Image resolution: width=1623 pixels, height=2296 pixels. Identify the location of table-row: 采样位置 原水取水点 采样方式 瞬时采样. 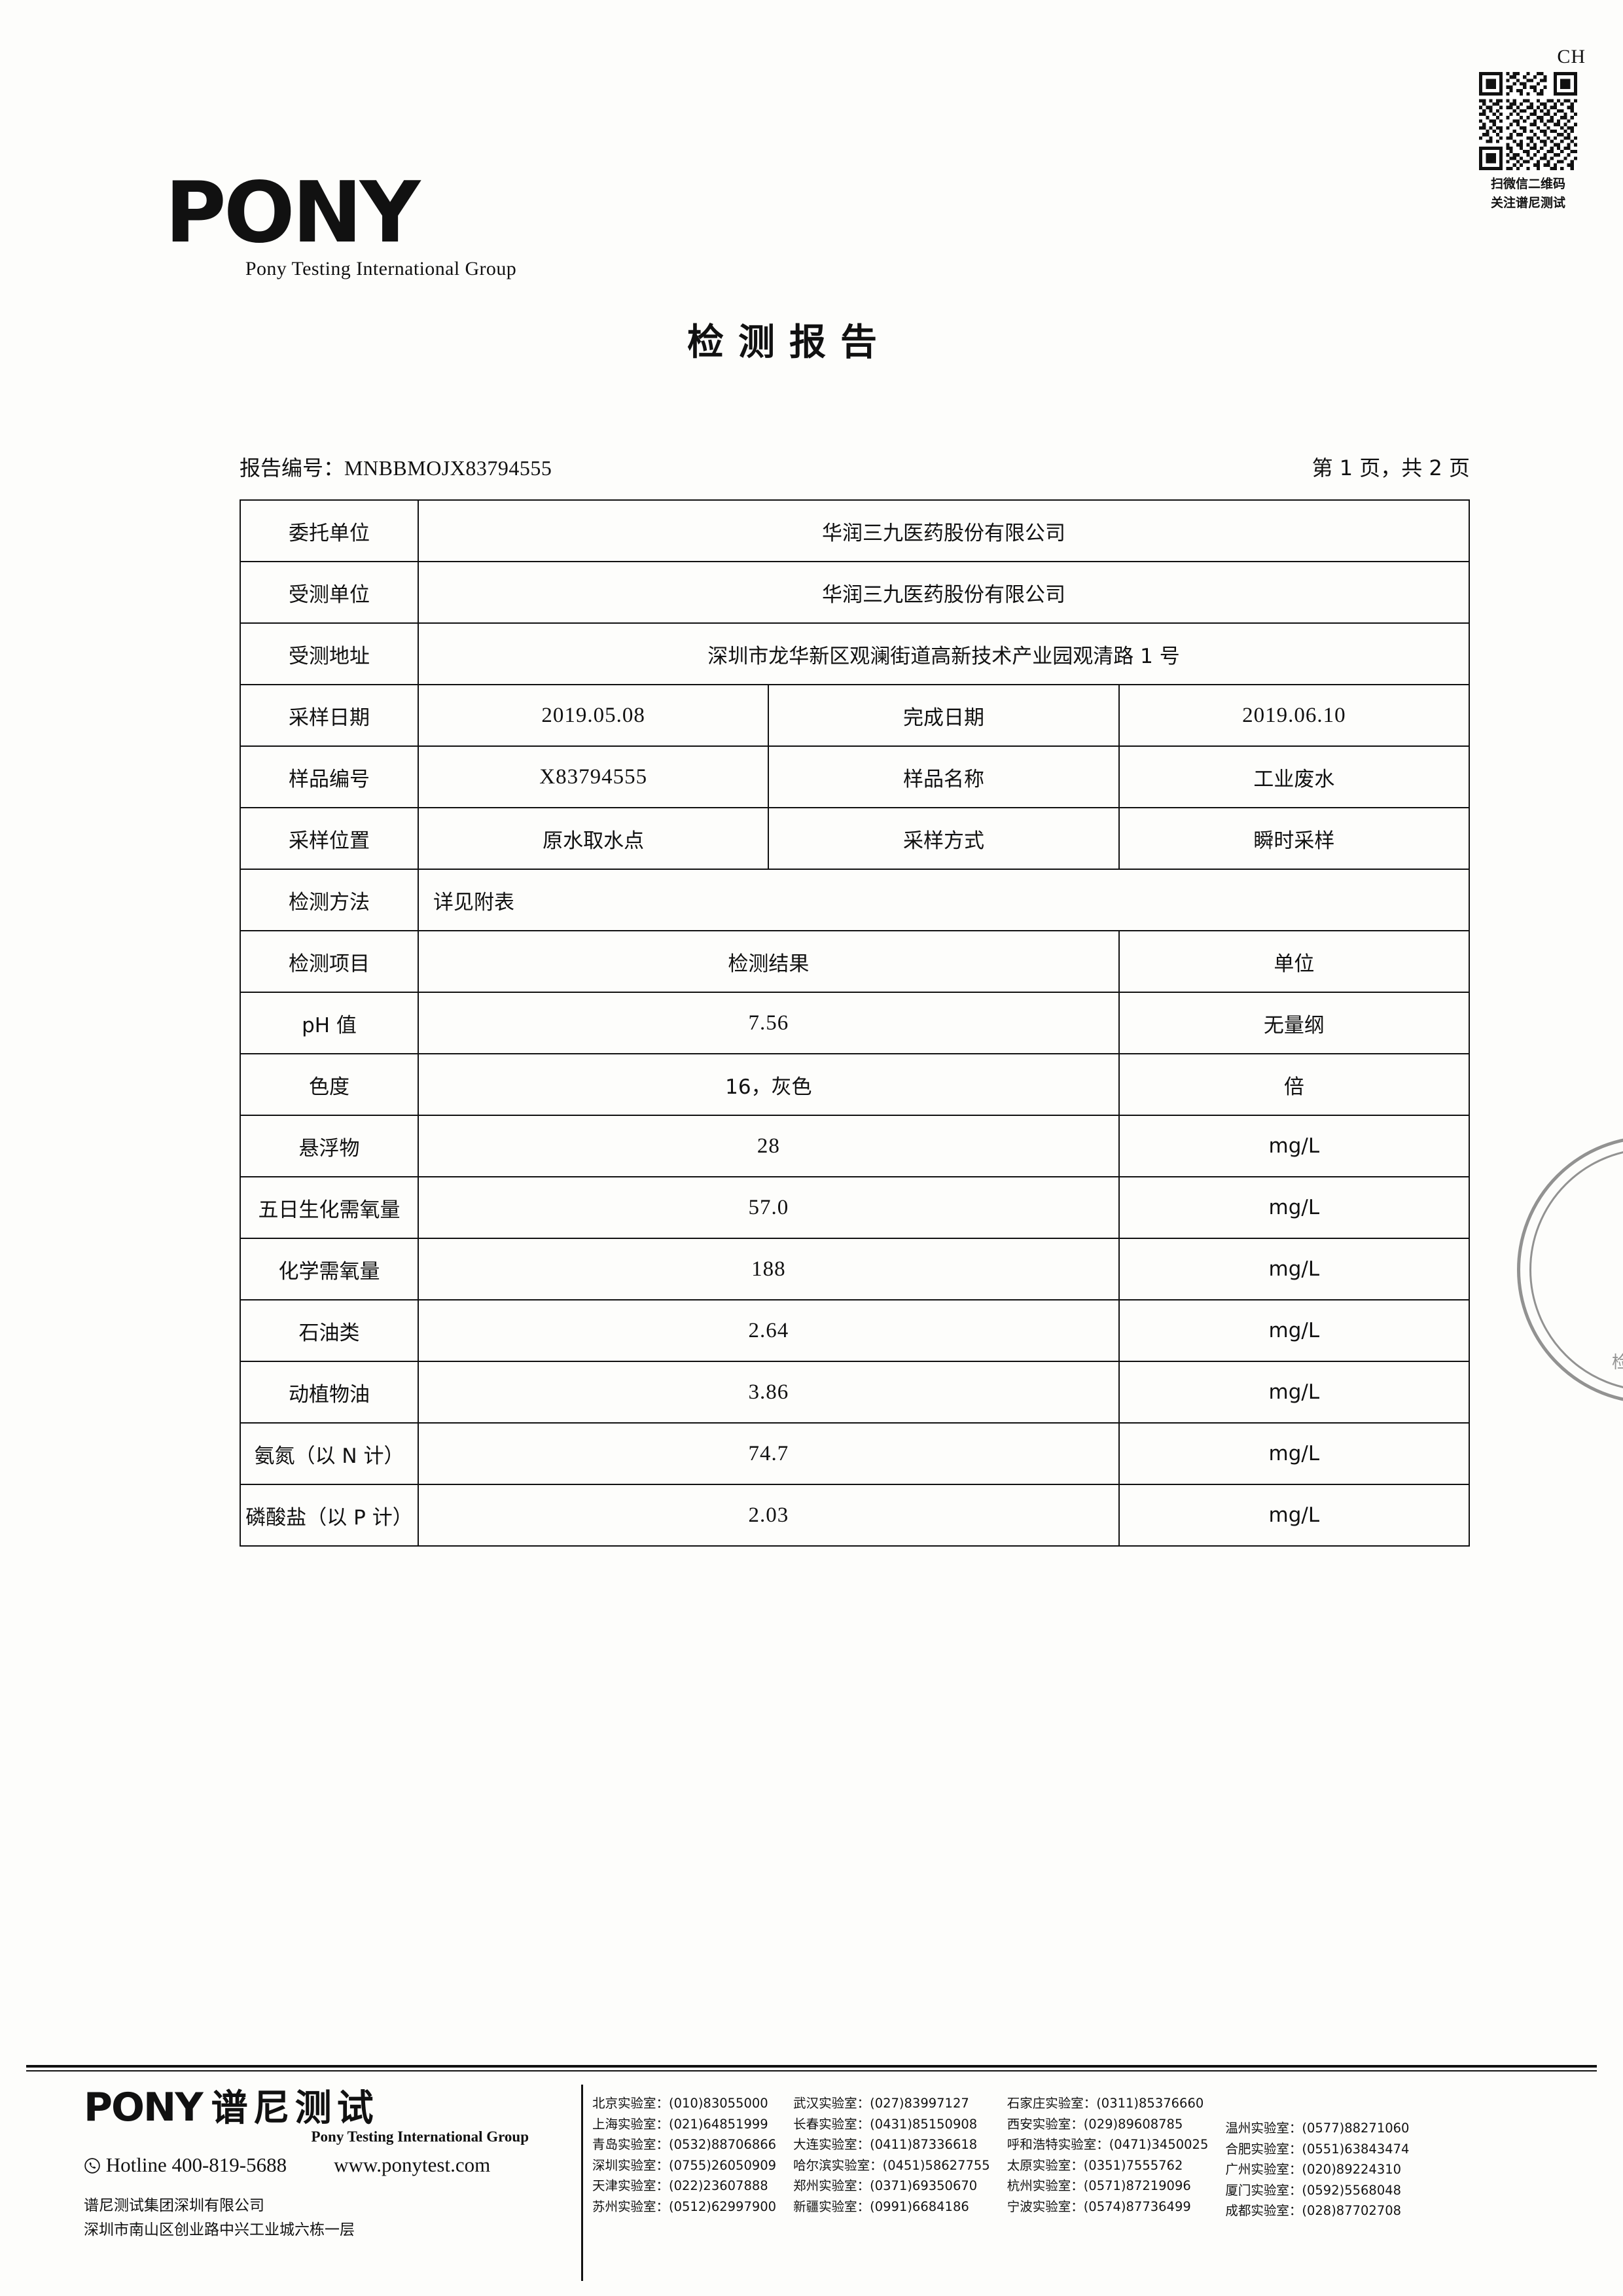
(855, 838).